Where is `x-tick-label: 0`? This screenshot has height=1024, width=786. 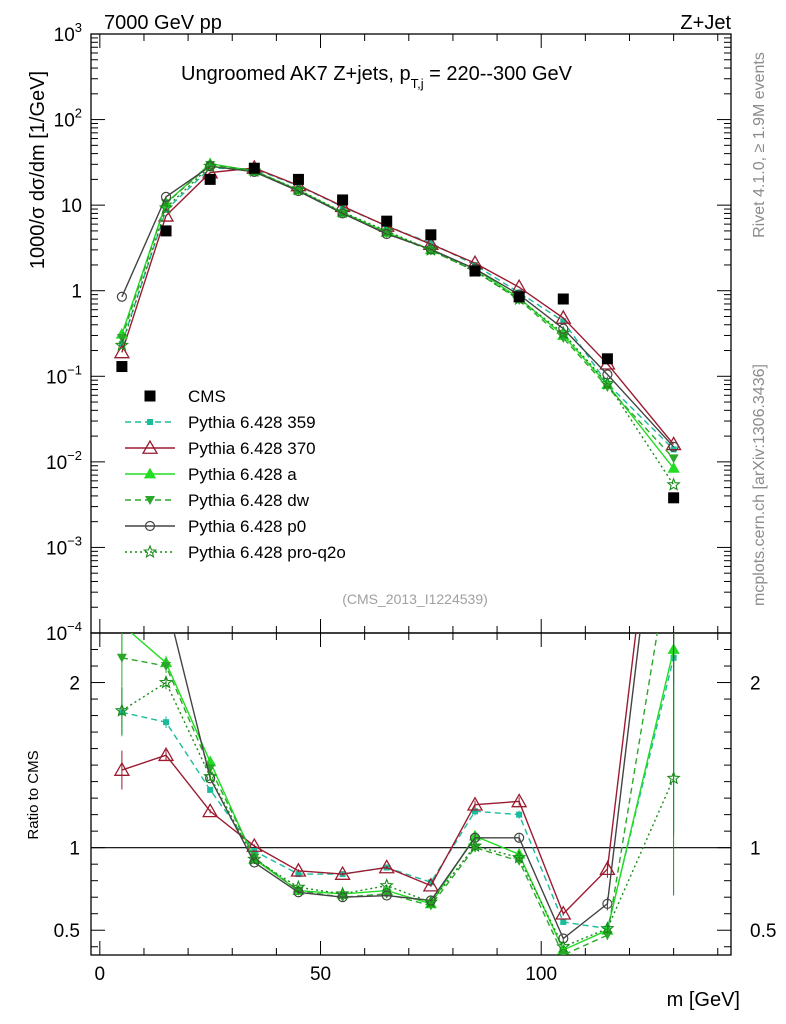 x-tick-label: 0 is located at coordinates (100, 974).